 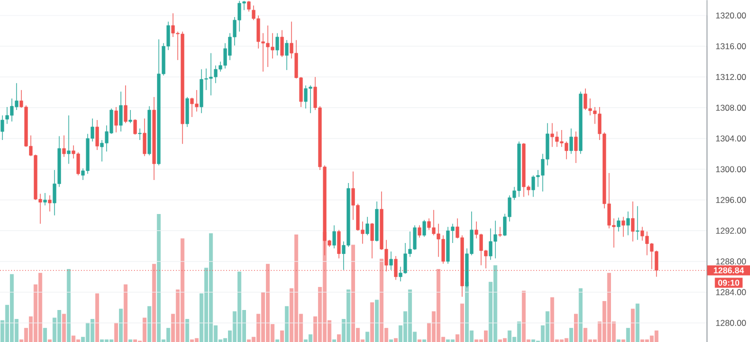 I want to click on y-tick-label: 1308.00, so click(x=731, y=107).